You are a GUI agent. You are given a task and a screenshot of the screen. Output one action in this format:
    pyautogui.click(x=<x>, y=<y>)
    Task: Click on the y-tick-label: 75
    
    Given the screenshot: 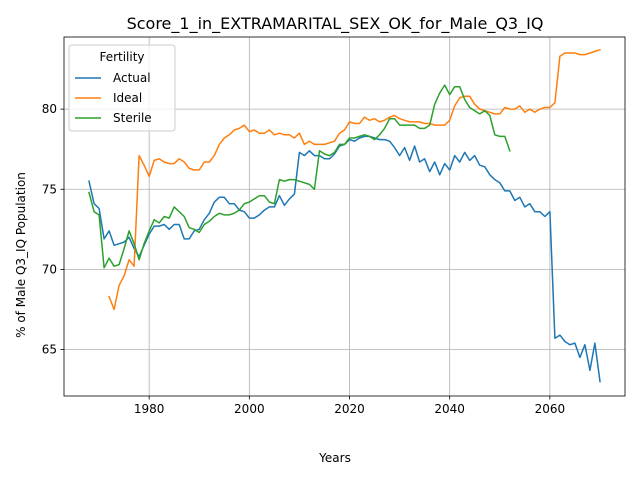 What is the action you would take?
    pyautogui.click(x=49, y=189)
    